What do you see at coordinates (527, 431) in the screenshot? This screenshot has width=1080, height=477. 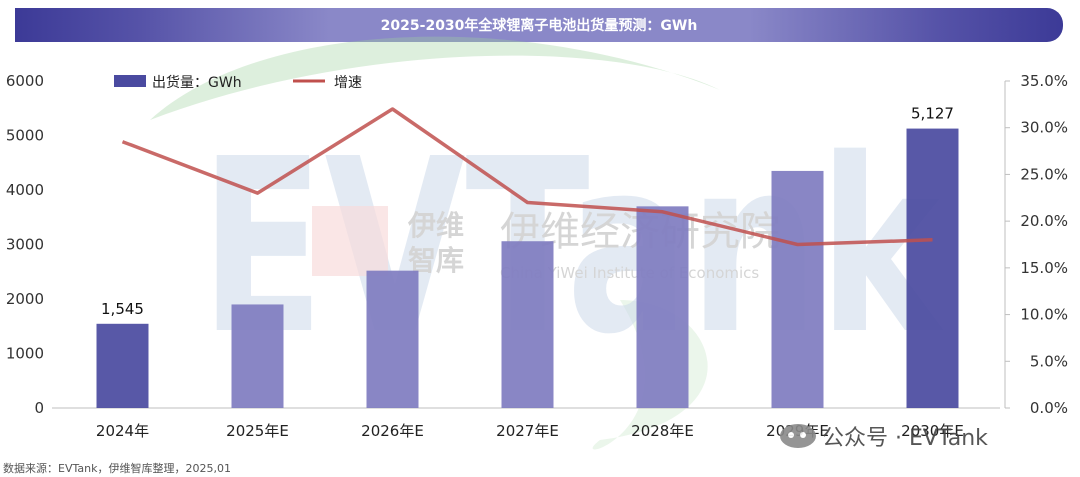 I see `x-tick-label: 2027年E` at bounding box center [527, 431].